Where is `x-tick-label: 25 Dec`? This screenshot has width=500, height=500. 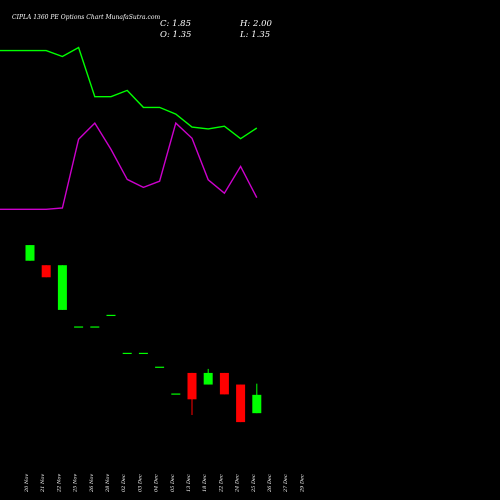
x-tick-label: 25 Dec is located at coordinates (254, 483).